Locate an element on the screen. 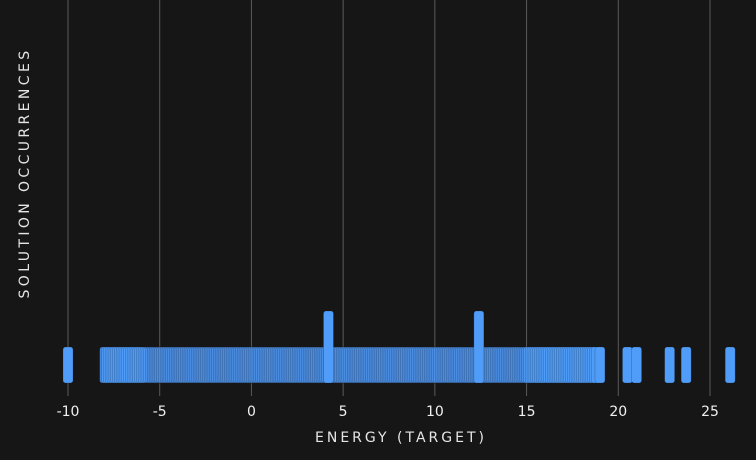 The image size is (756, 460). x-tick-label: -5 is located at coordinates (160, 412).